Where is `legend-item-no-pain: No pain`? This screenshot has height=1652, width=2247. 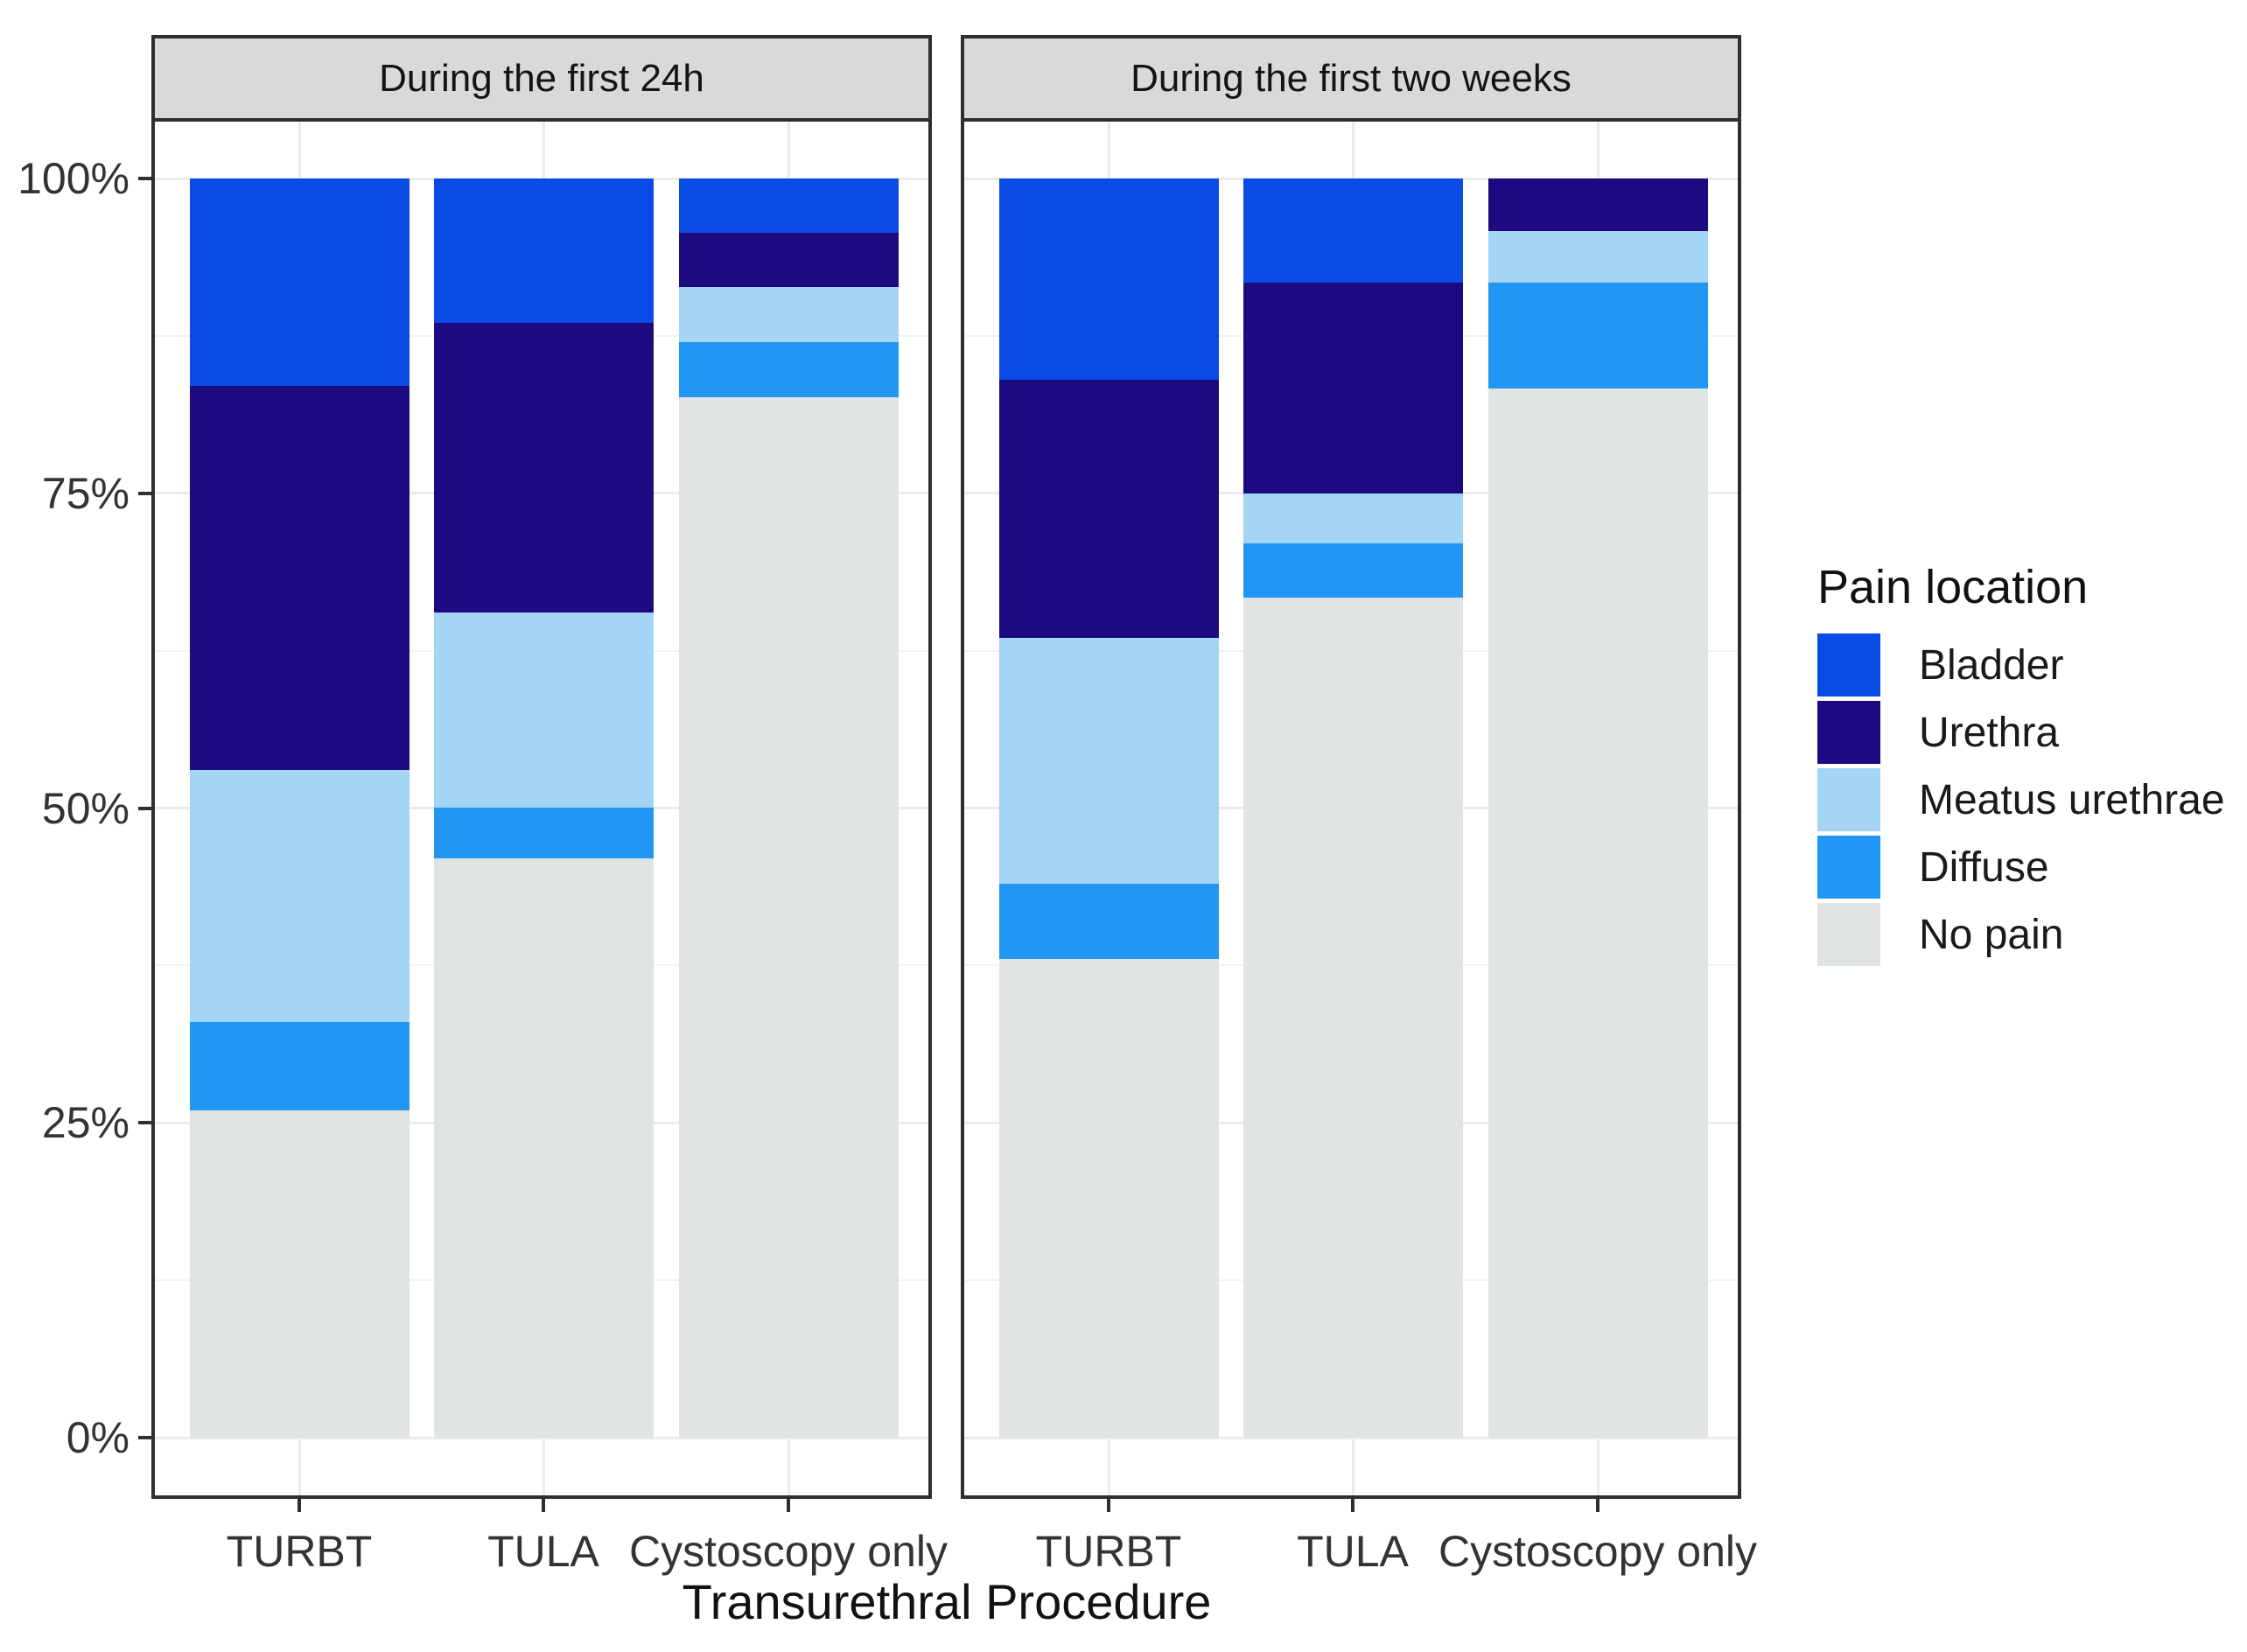 legend-item-no-pain: No pain is located at coordinates (2021, 934).